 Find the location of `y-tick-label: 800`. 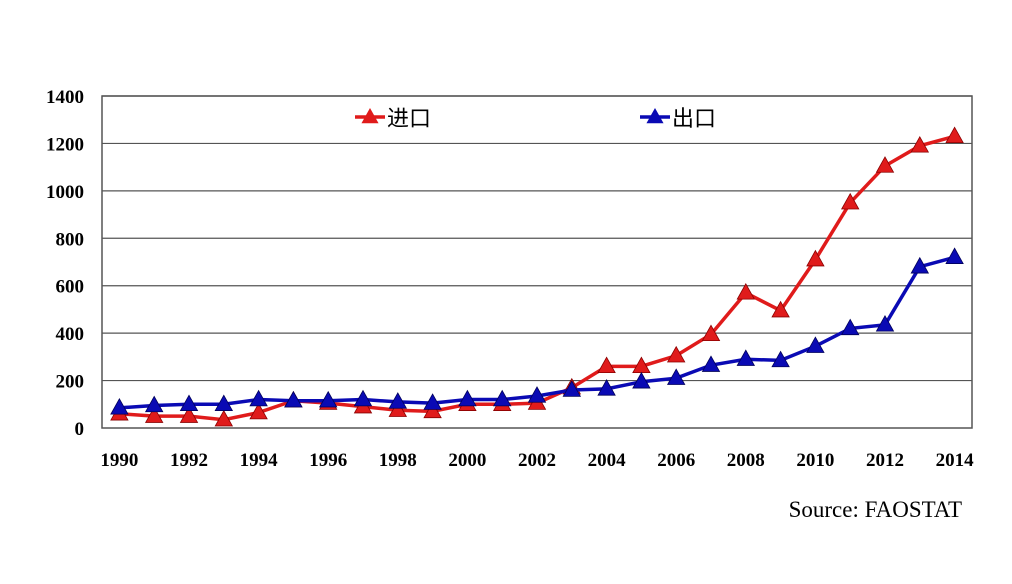

y-tick-label: 800 is located at coordinates (70, 239).